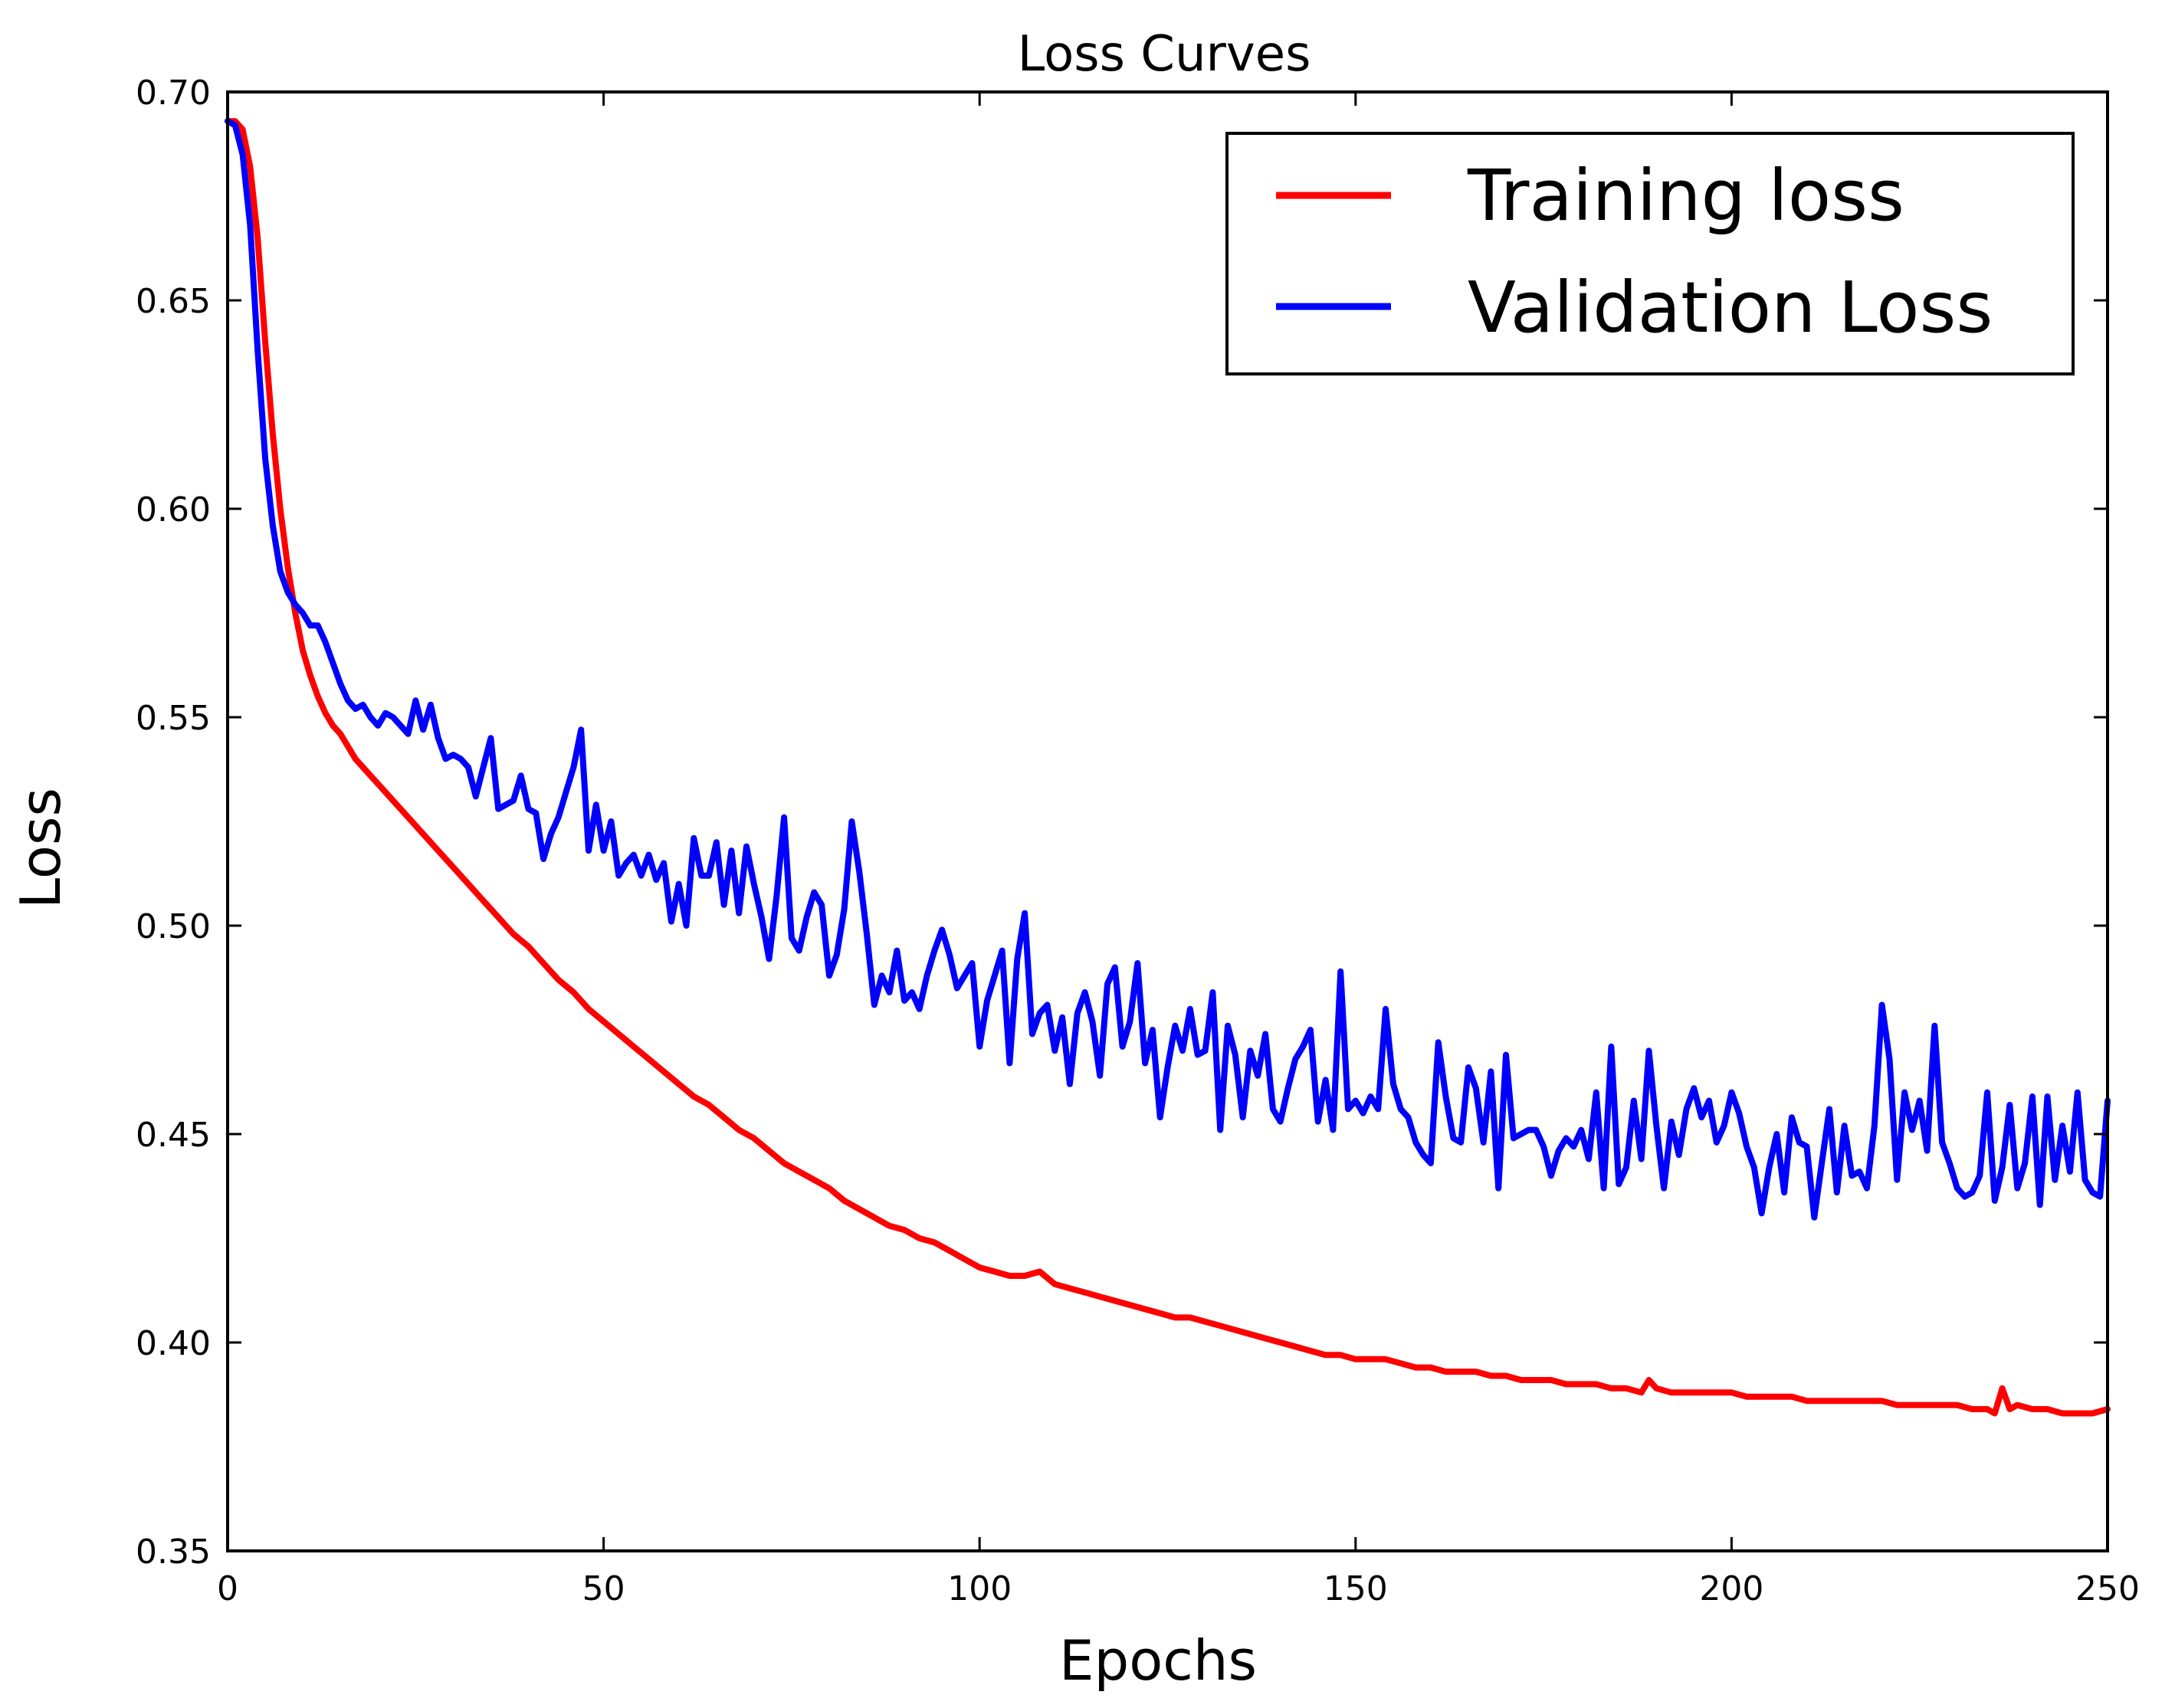 The height and width of the screenshot is (1708, 2175). I want to click on y-tick-label: 0.40, so click(173, 1343).